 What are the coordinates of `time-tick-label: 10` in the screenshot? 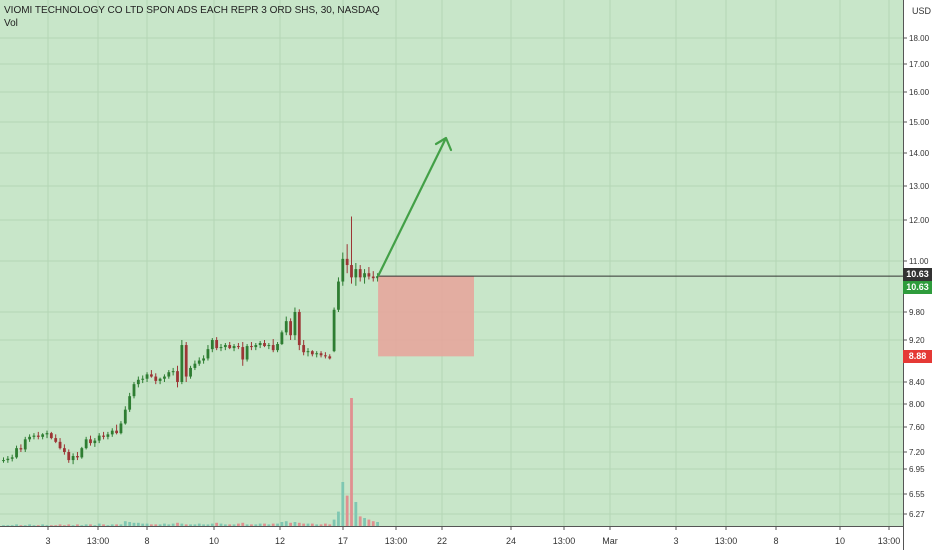 It's located at (840, 541).